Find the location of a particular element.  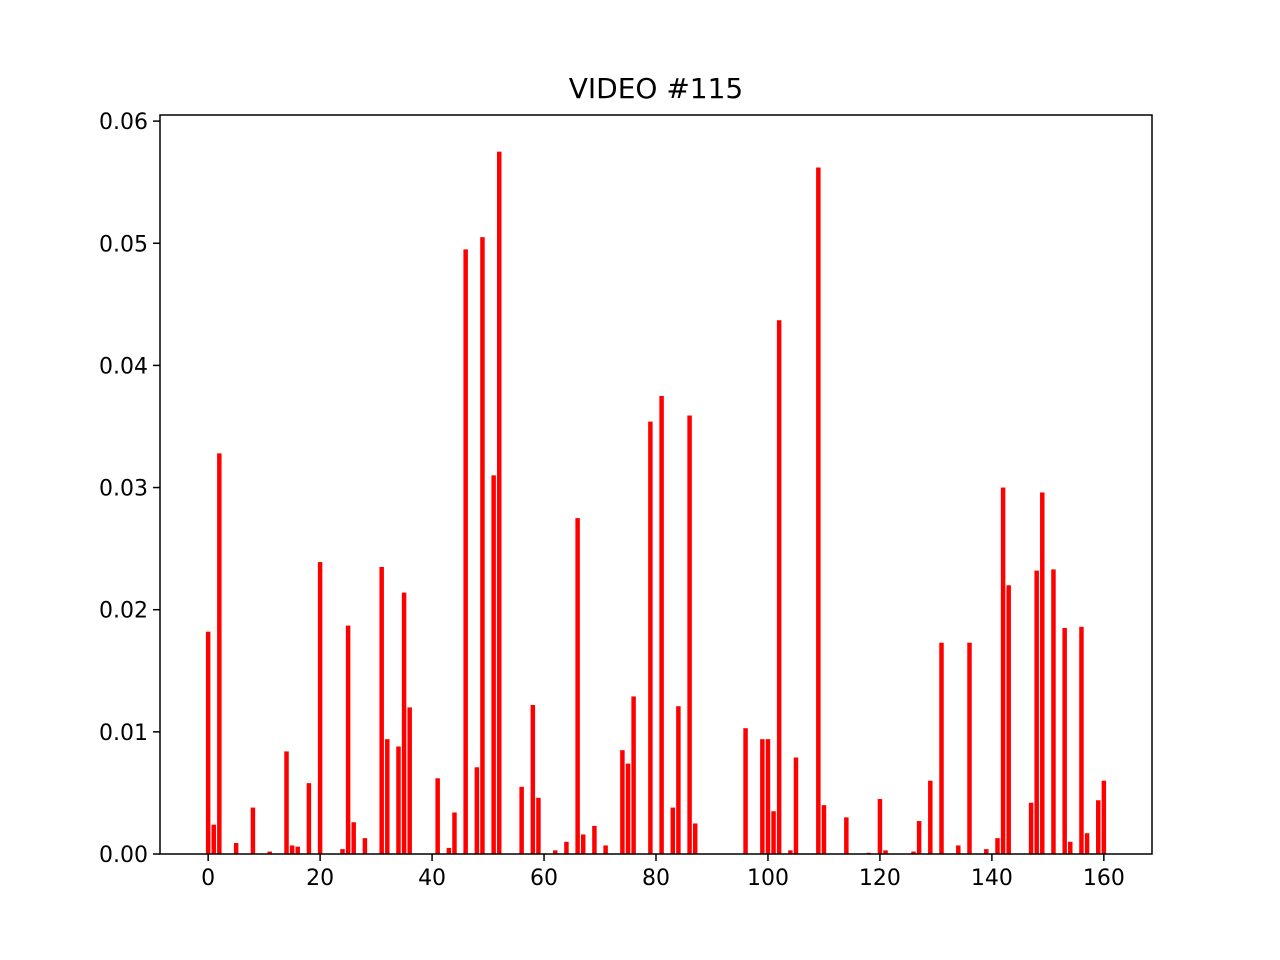

chart-title: VIDEO #115 is located at coordinates (656, 88).